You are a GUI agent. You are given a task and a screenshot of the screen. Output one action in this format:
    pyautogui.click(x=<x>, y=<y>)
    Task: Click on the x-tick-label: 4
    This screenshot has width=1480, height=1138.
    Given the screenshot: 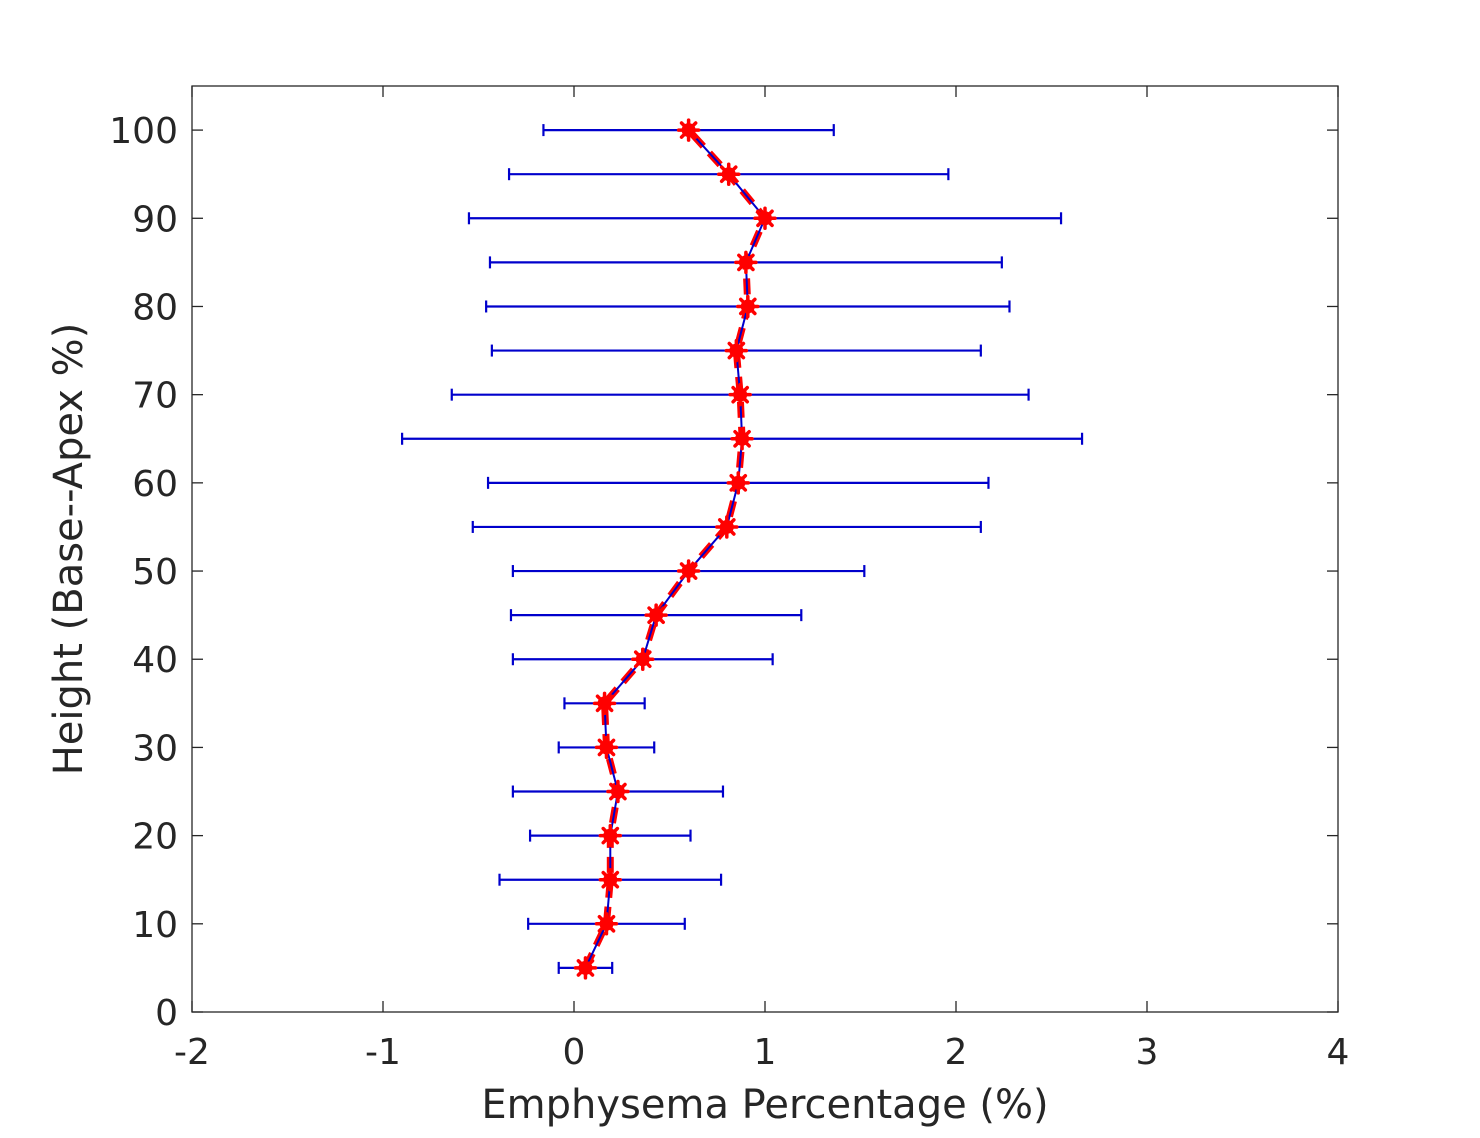 What is the action you would take?
    pyautogui.click(x=1338, y=1052)
    